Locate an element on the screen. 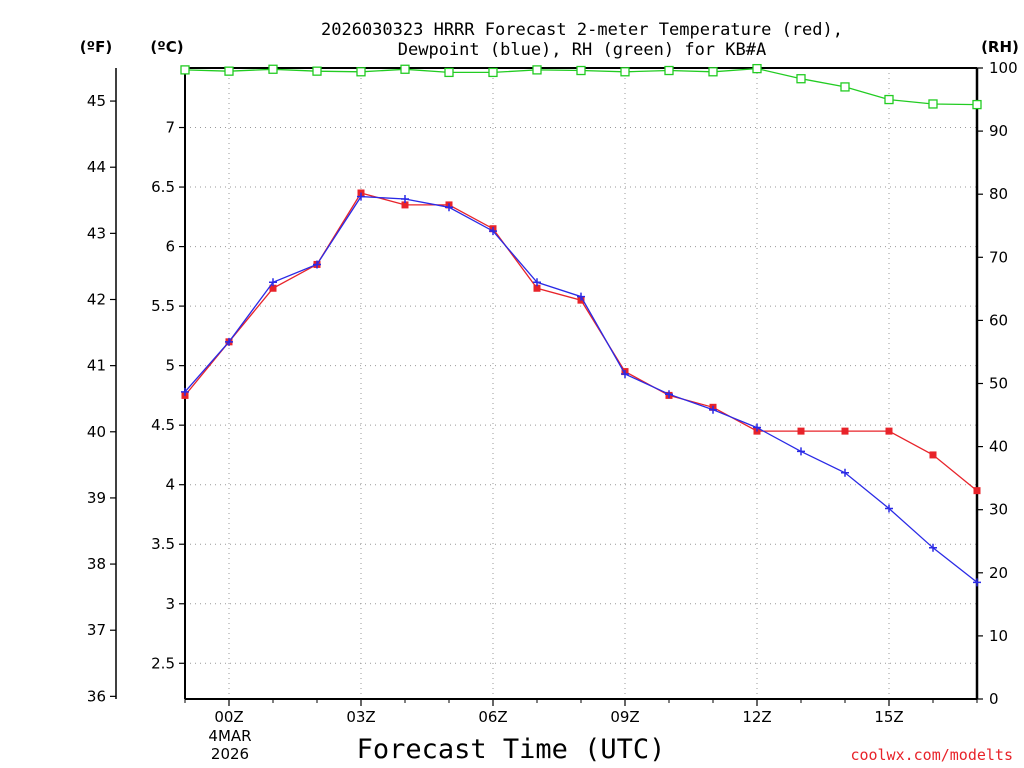 The height and width of the screenshot is (768, 1024). chart-title-line2: Dewpoint (blue), RH (green) for KB#A is located at coordinates (582, 50).